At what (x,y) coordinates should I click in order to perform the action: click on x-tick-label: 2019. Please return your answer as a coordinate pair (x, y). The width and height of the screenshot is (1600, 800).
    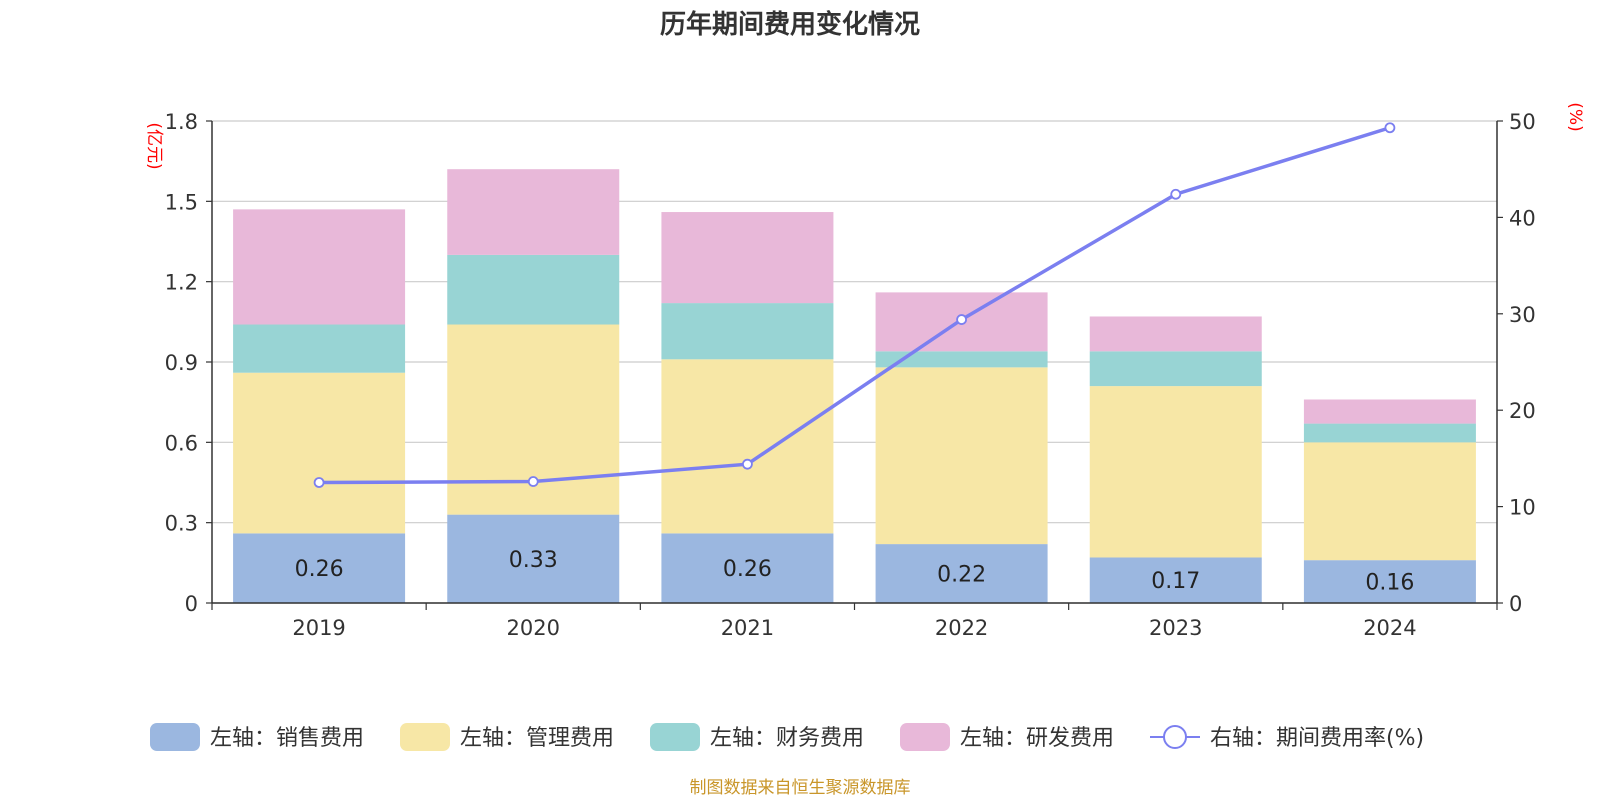
    Looking at the image, I should click on (318, 628).